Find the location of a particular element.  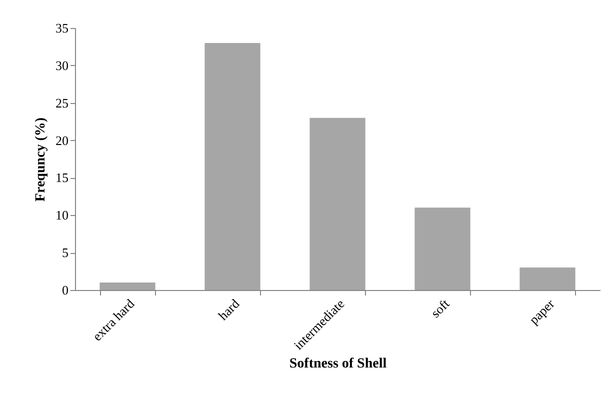

x-tick-label: soft is located at coordinates (440, 308).